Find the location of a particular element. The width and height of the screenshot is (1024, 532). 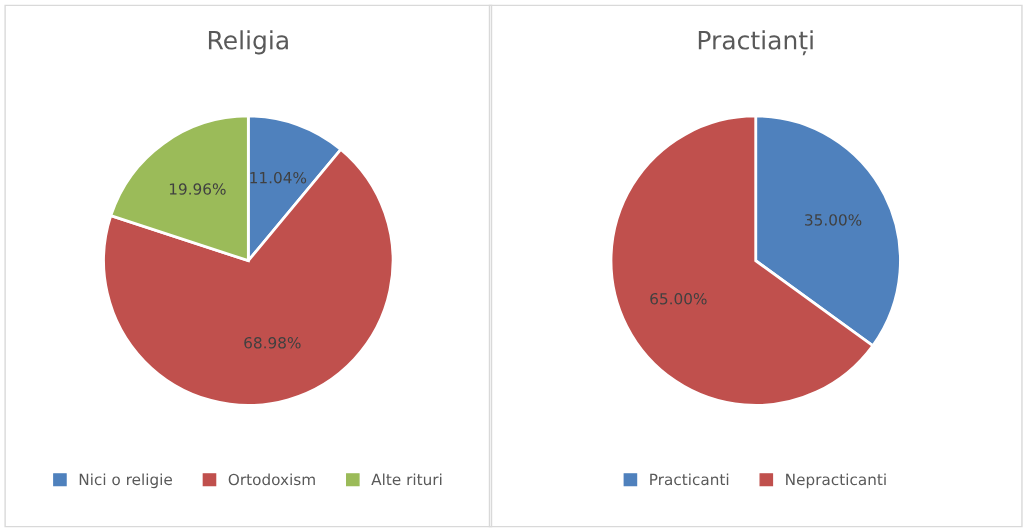

data-label: 68.98% is located at coordinates (272, 342).